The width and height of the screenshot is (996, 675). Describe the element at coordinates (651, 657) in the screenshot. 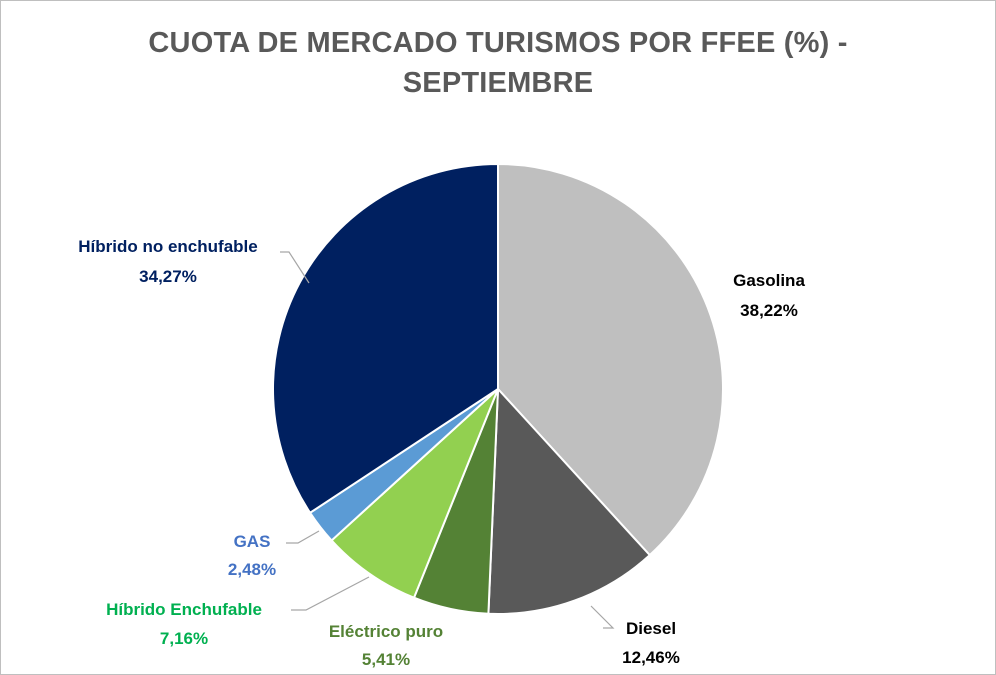

I see `slice-value-label: 12,46%` at that location.